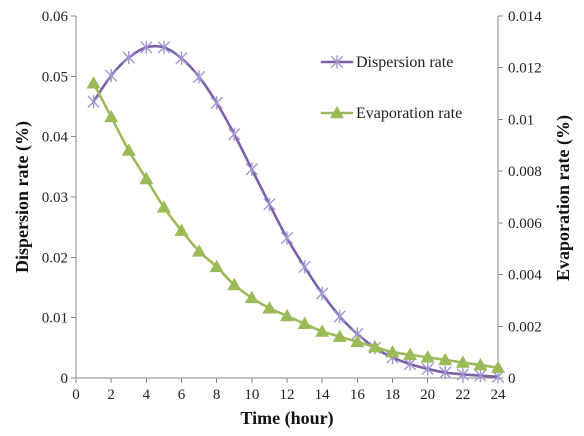 Image resolution: width=584 pixels, height=436 pixels. I want to click on y-left-tick-label: 0.01, so click(55, 319).